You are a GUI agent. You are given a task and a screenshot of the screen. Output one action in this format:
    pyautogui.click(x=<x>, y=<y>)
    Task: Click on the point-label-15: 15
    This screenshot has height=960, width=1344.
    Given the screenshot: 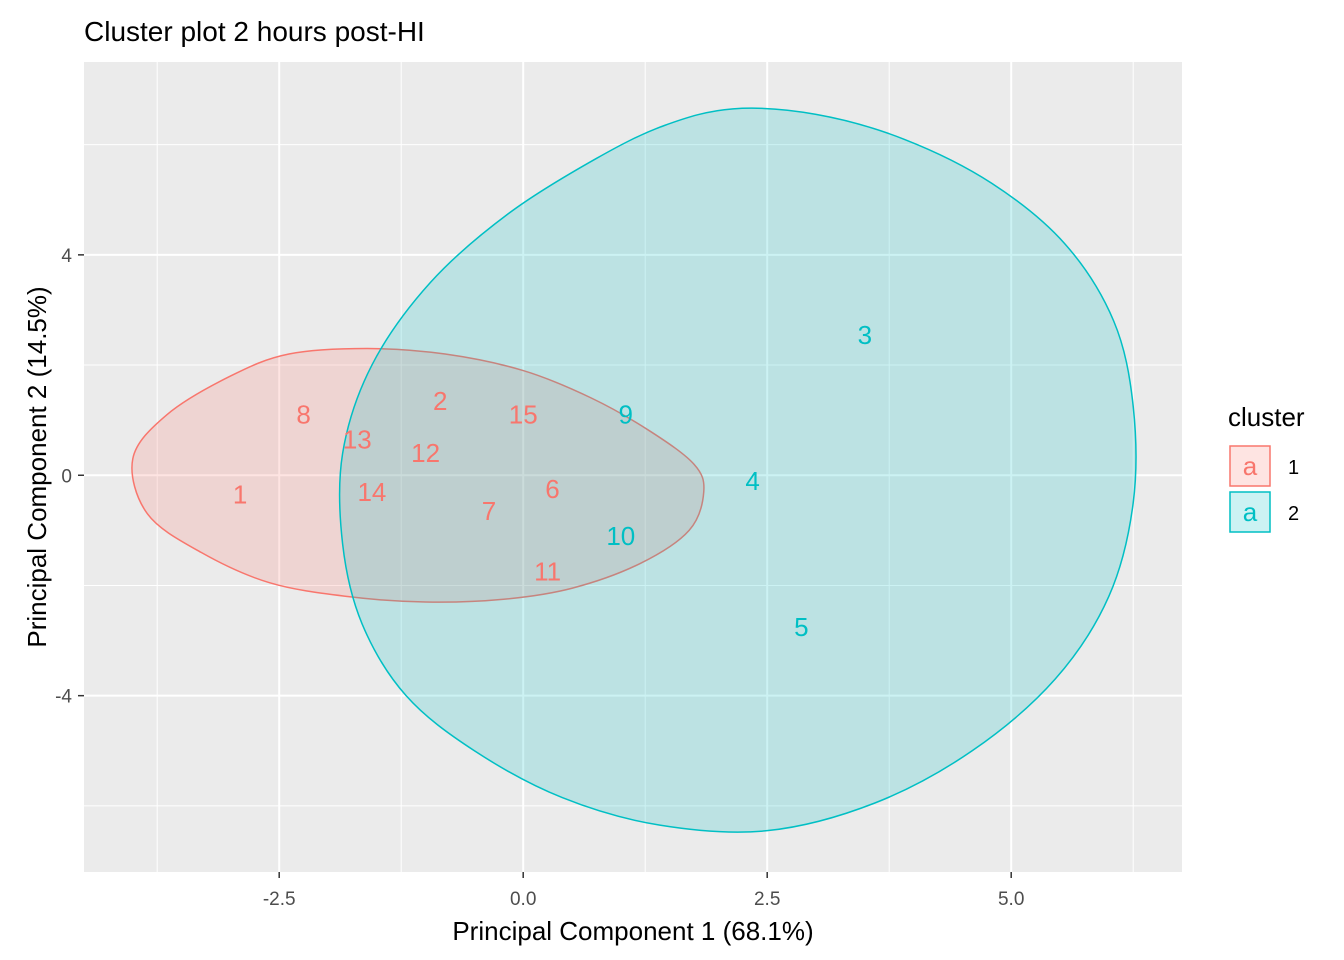 What is the action you would take?
    pyautogui.click(x=523, y=415)
    